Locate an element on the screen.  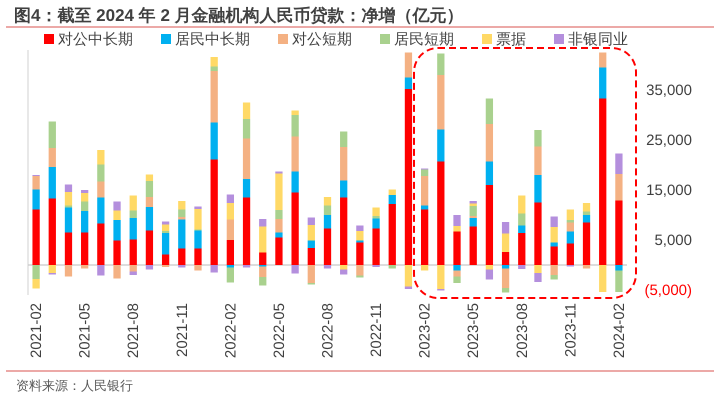
y-tick-label: 25,000 is located at coordinates (669, 140).